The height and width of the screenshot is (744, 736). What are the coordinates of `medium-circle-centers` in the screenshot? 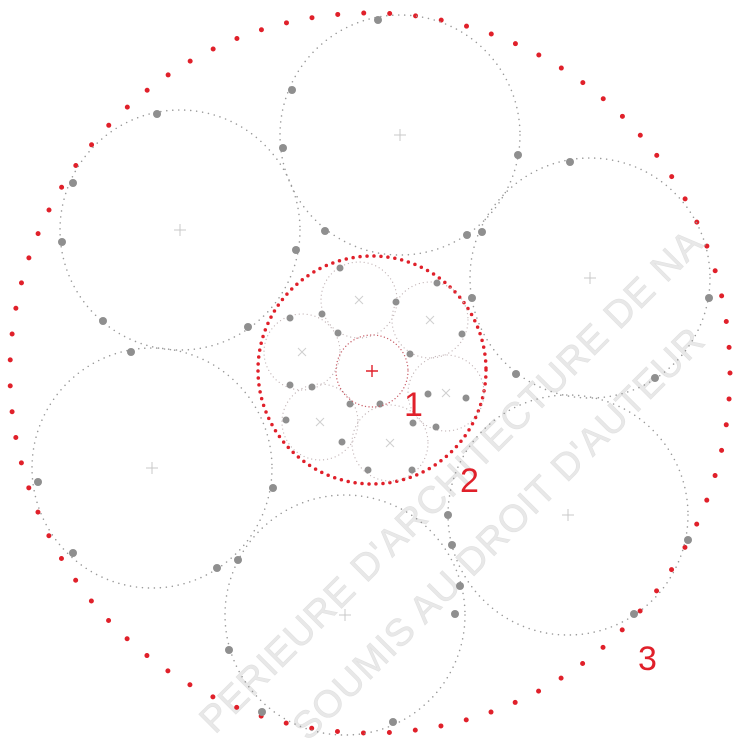 It's located at (374, 371).